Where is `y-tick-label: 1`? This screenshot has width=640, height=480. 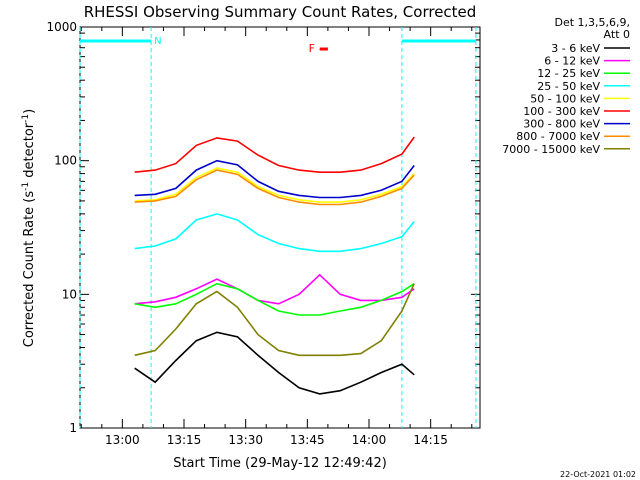
y-tick-label: 1 is located at coordinates (73, 428).